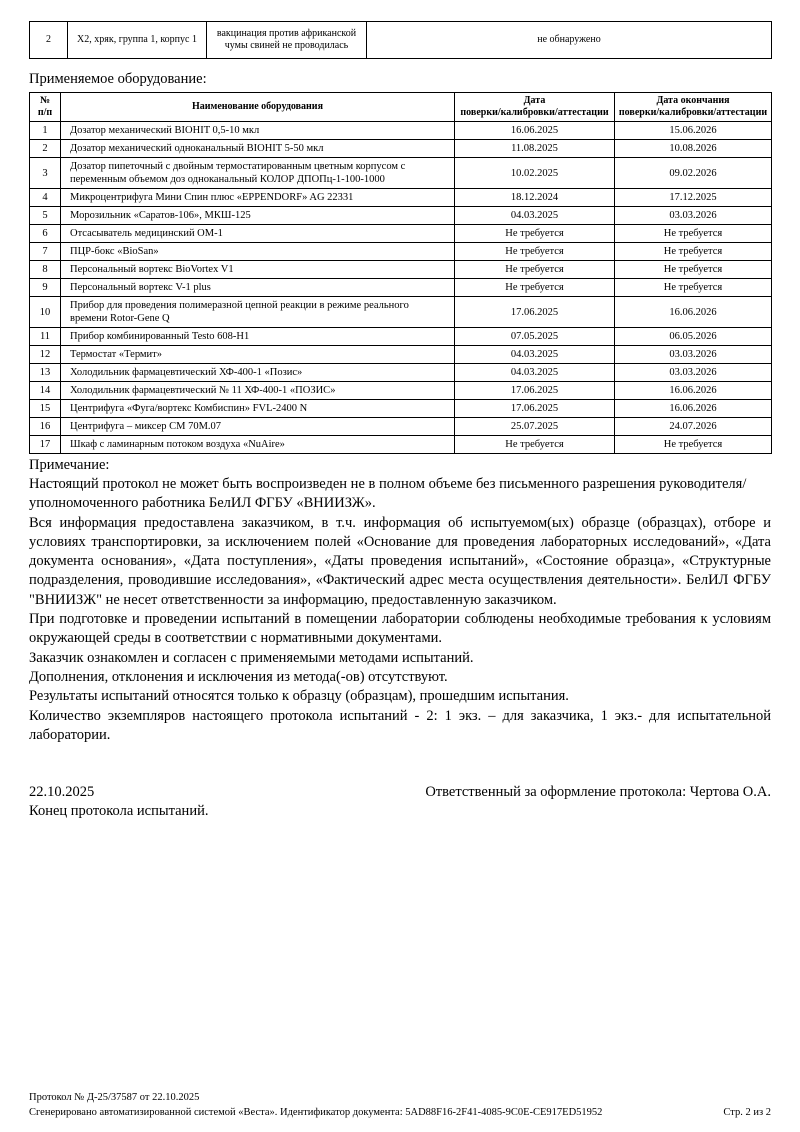 Image resolution: width=800 pixels, height=1132 pixels. What do you see at coordinates (62, 792) in the screenshot?
I see `protocol-date: 22.10.2025` at bounding box center [62, 792].